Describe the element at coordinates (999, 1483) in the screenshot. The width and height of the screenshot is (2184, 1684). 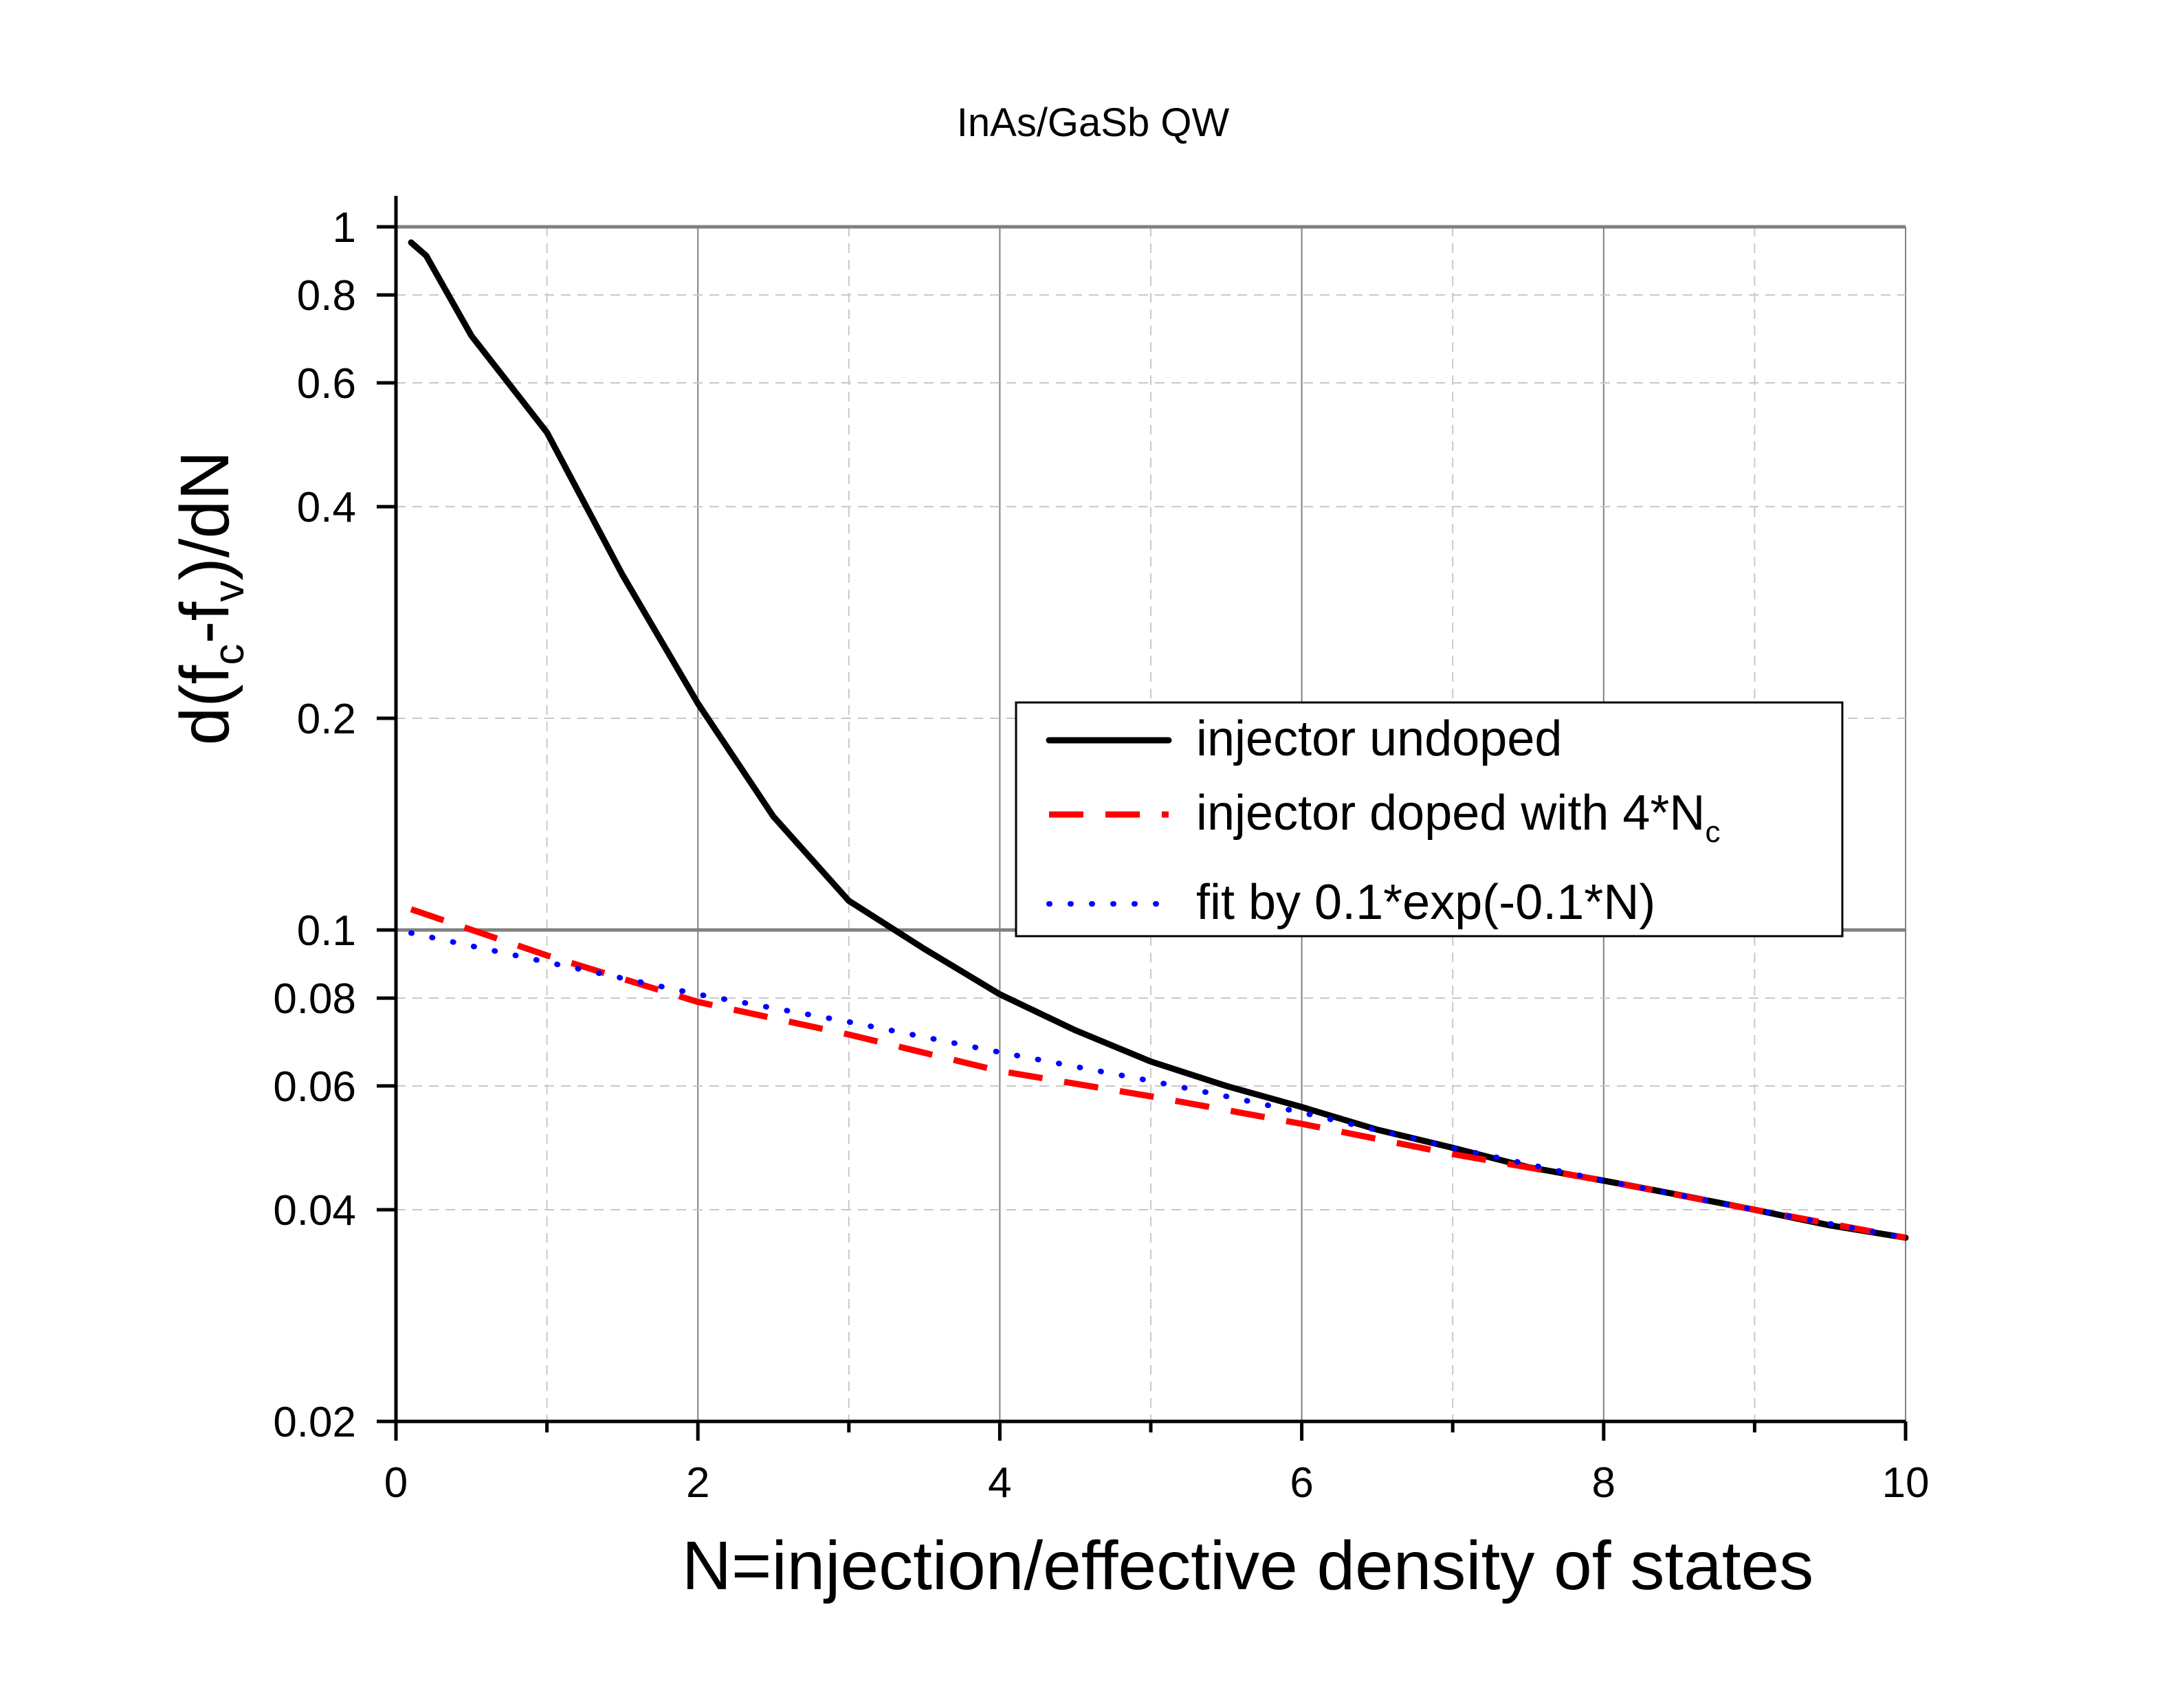
I see `x-tick-label: 4` at that location.